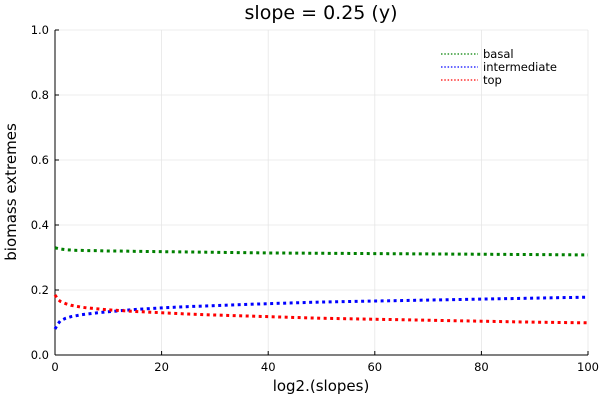 This screenshot has width=600, height=400. What do you see at coordinates (40, 30) in the screenshot?
I see `y-tick-label: 1.0` at bounding box center [40, 30].